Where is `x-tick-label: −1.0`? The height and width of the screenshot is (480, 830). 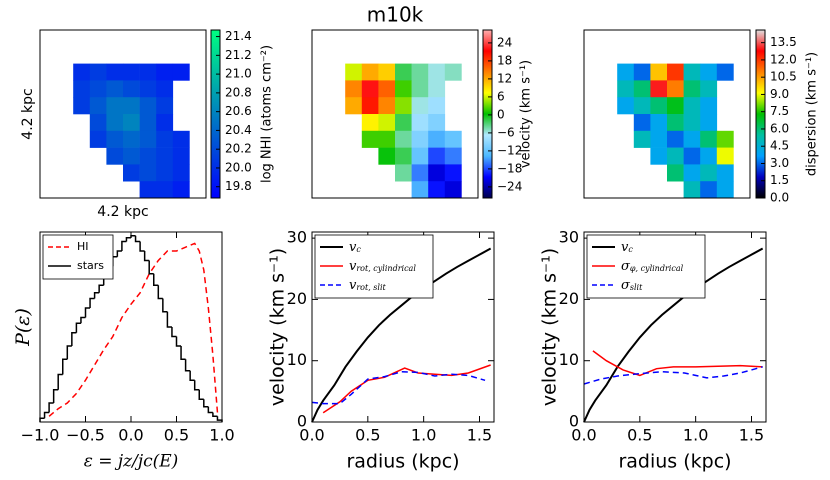
x-tick-label: −1.0 is located at coordinates (40, 435).